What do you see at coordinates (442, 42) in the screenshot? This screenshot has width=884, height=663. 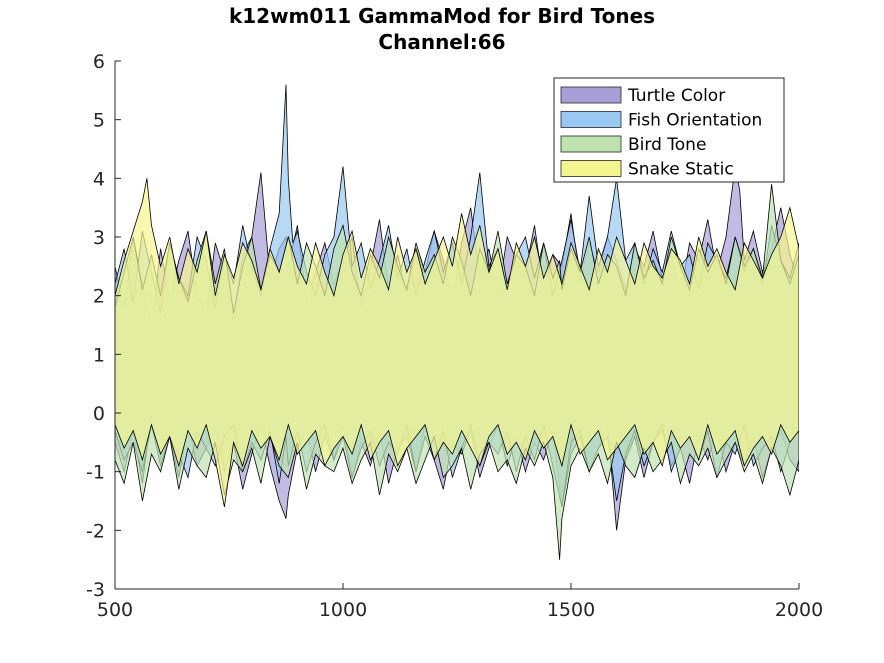 I see `chart-subtitle: Channel:66` at bounding box center [442, 42].